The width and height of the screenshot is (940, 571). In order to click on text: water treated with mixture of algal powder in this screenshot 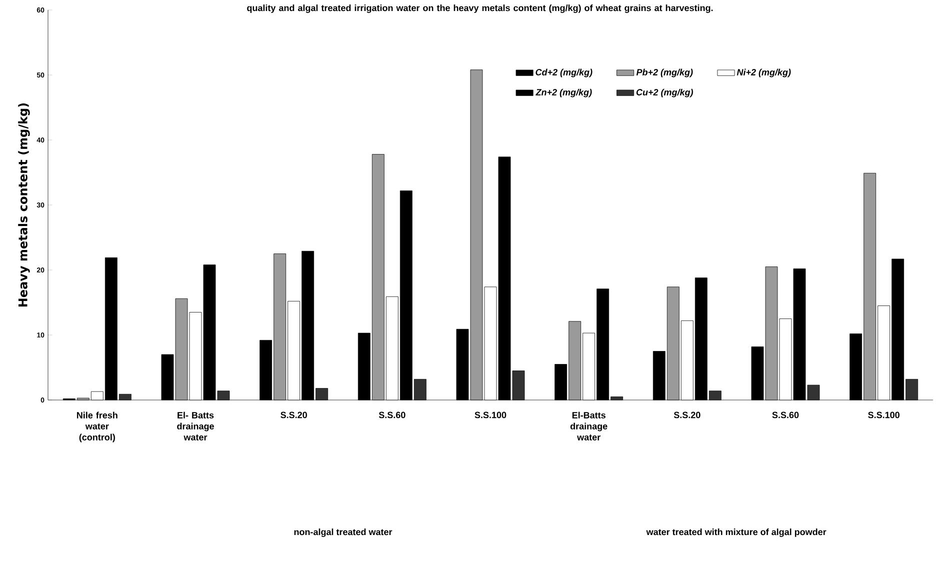, I will do `click(736, 532)`.